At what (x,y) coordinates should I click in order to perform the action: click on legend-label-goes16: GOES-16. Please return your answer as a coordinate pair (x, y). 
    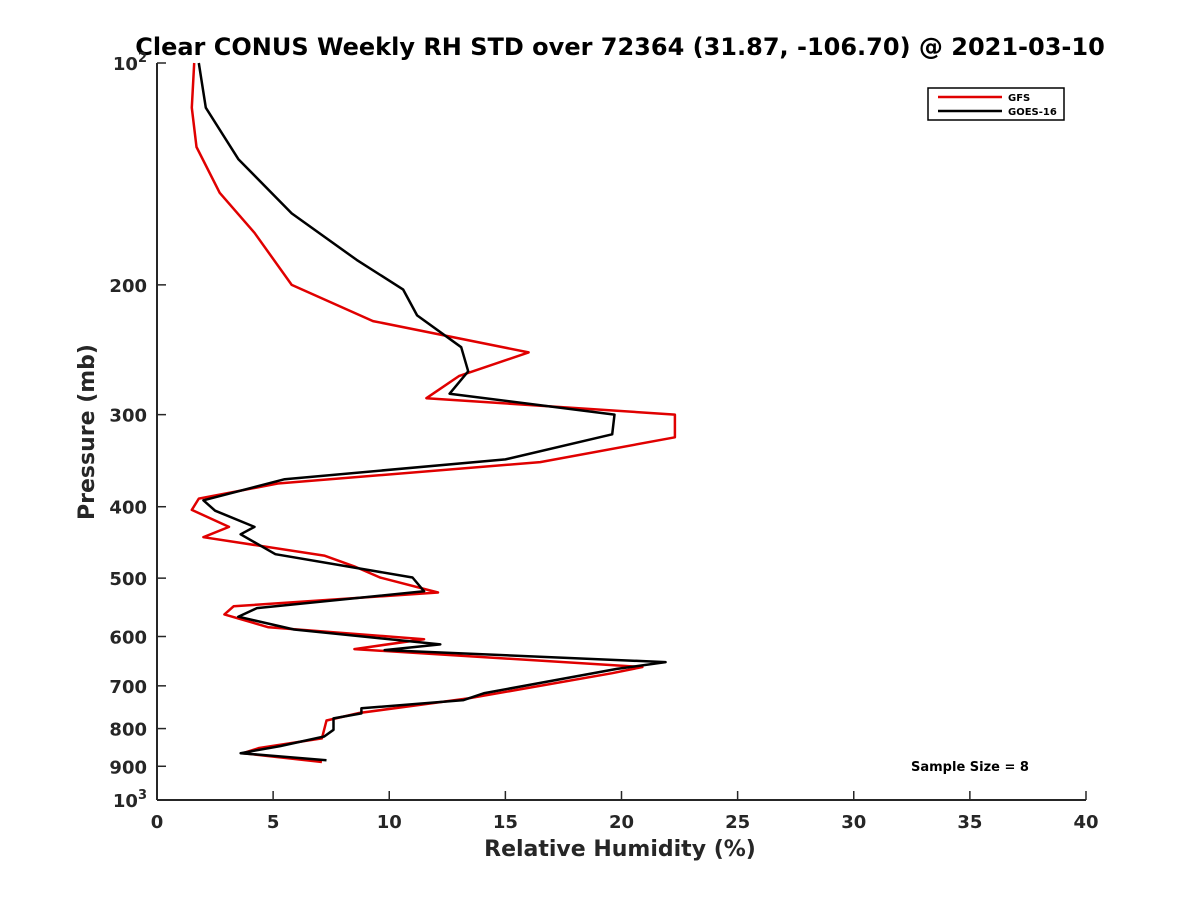
    Looking at the image, I should click on (1032, 112).